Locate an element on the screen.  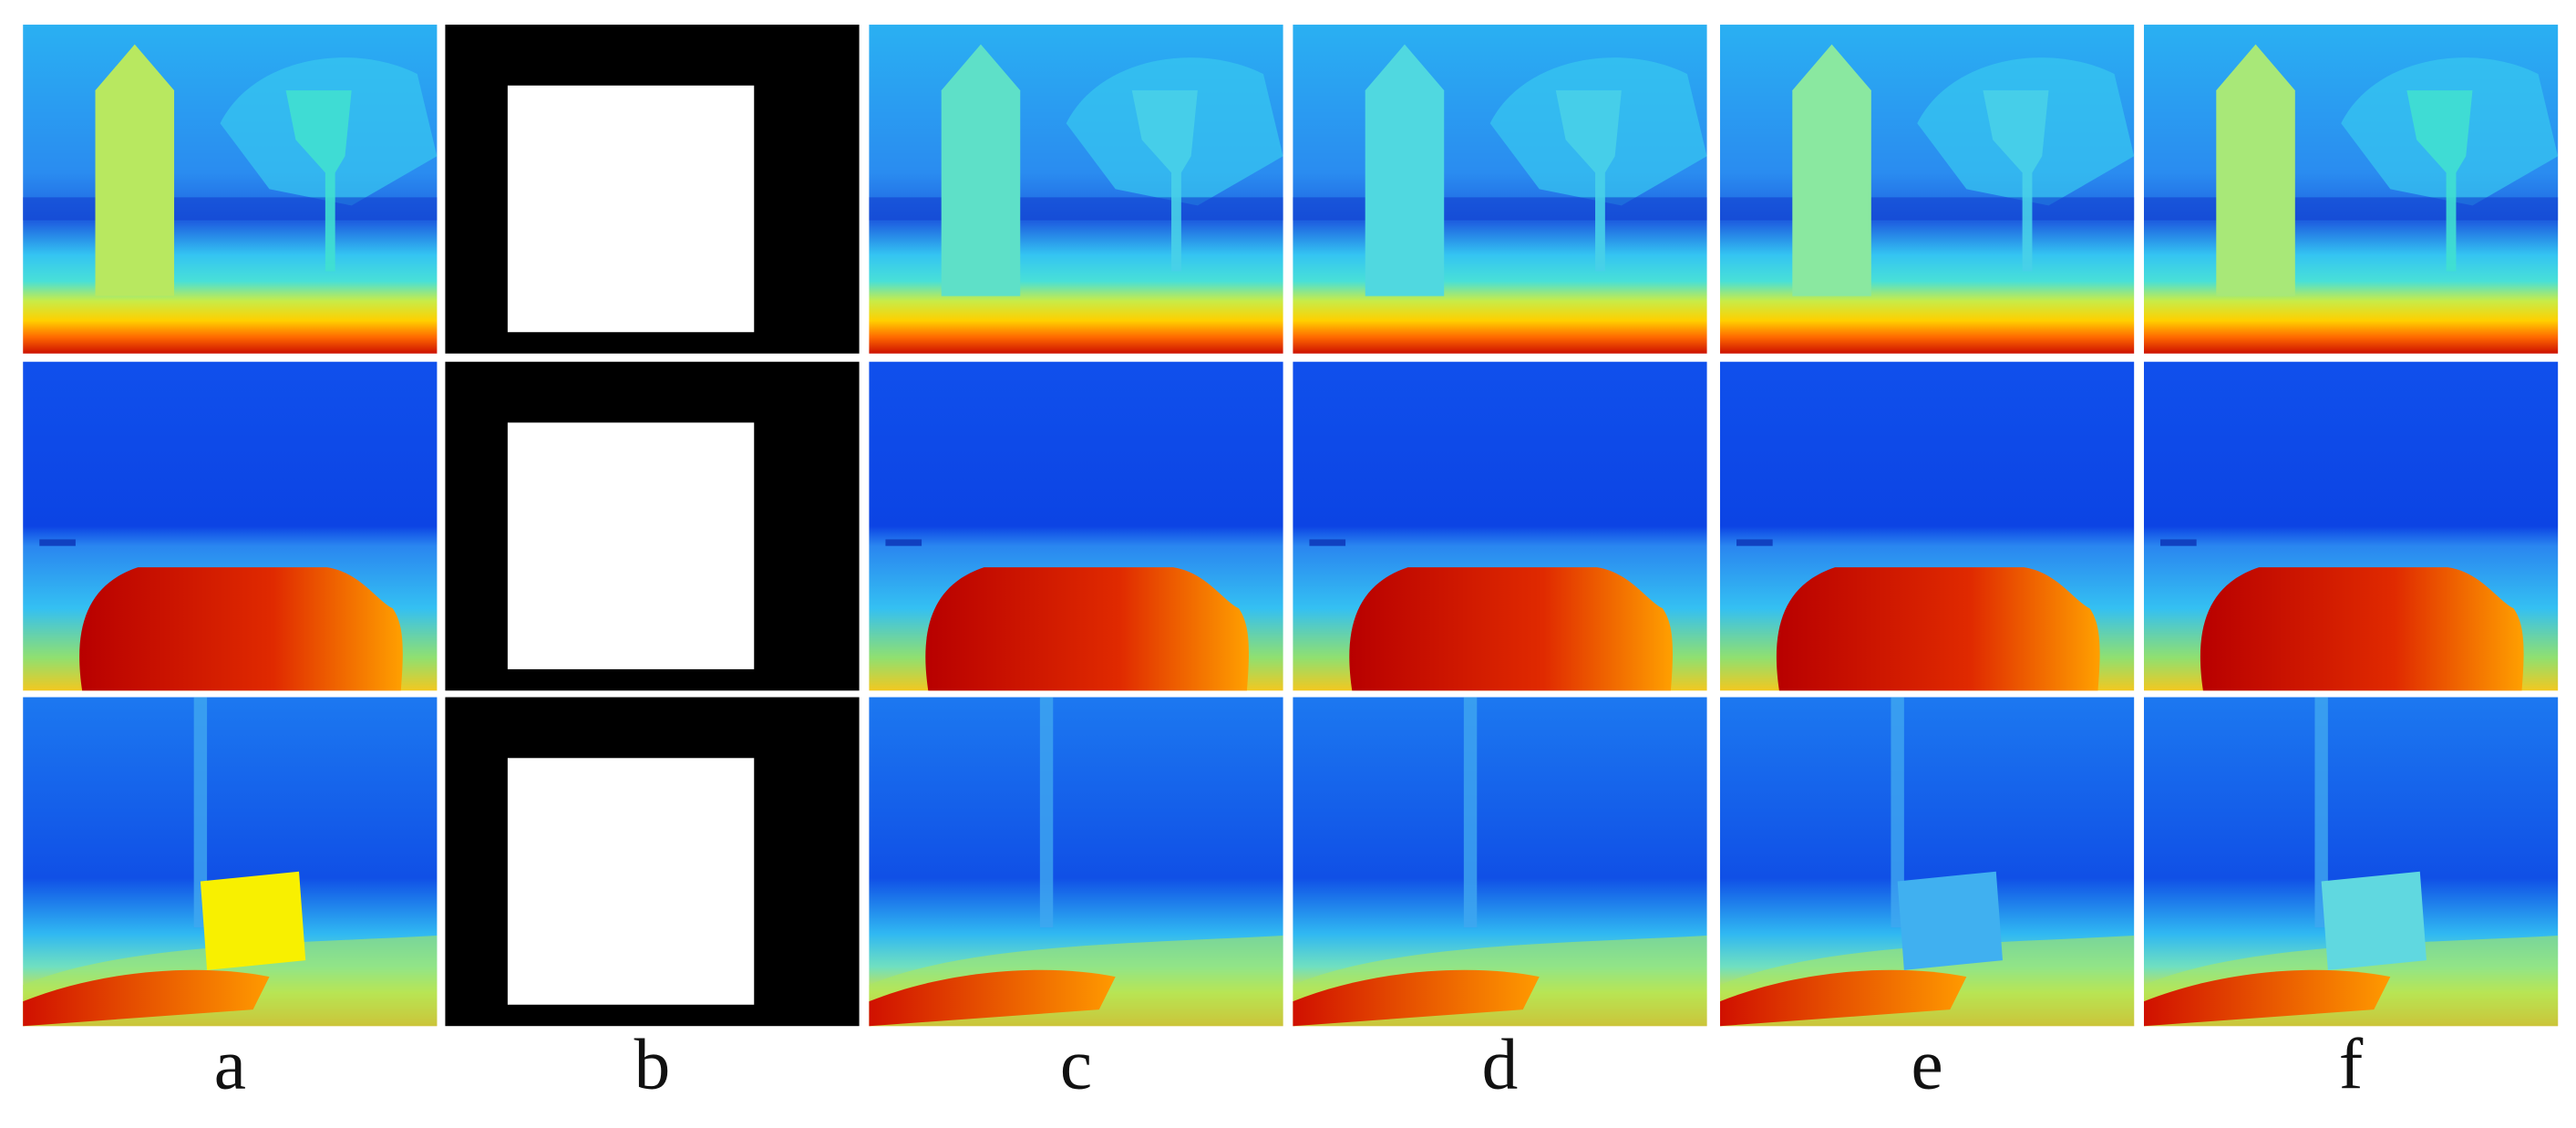
panel-label: e is located at coordinates (1926, 1065).